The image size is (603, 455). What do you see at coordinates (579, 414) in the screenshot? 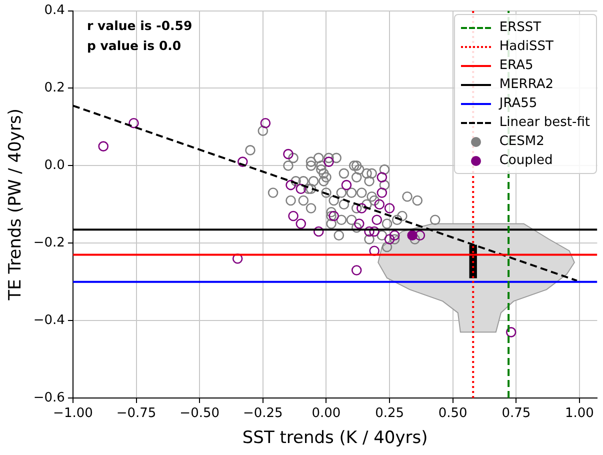
I see `x-tick-label: 1.00` at bounding box center [579, 414].